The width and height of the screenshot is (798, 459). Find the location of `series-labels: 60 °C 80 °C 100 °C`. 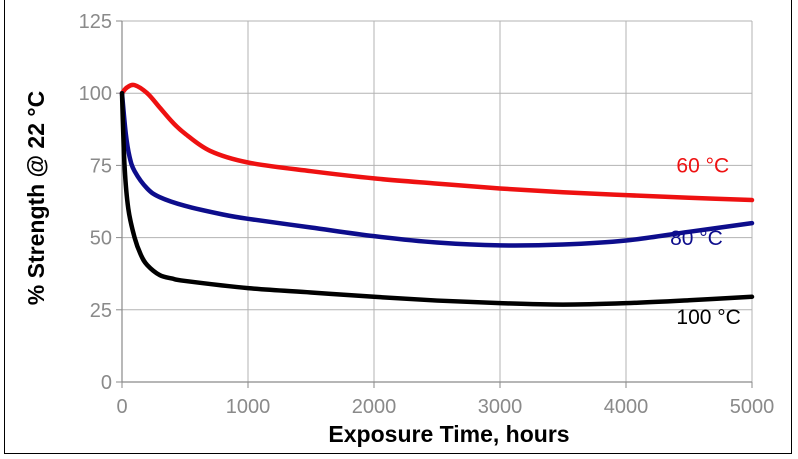

series-labels: 60 °C 80 °C 100 °C is located at coordinates (705, 242).